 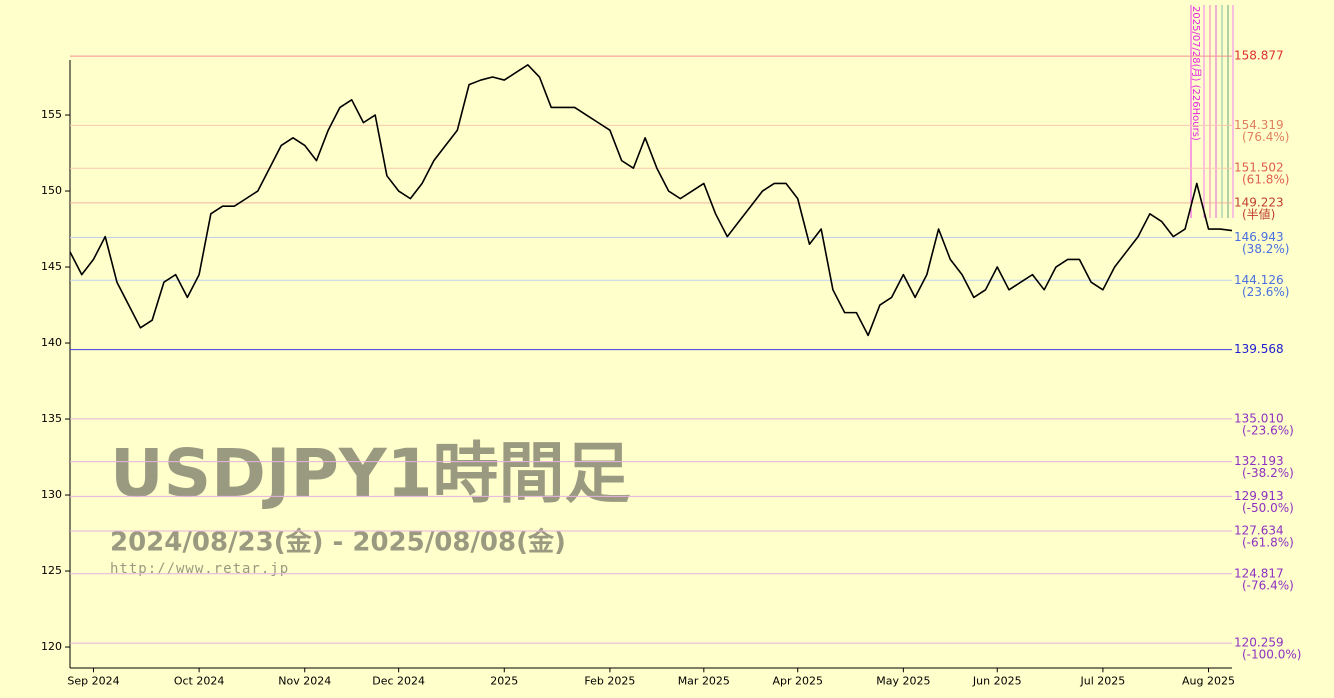 What do you see at coordinates (51, 190) in the screenshot?
I see `y-tick-label: 150` at bounding box center [51, 190].